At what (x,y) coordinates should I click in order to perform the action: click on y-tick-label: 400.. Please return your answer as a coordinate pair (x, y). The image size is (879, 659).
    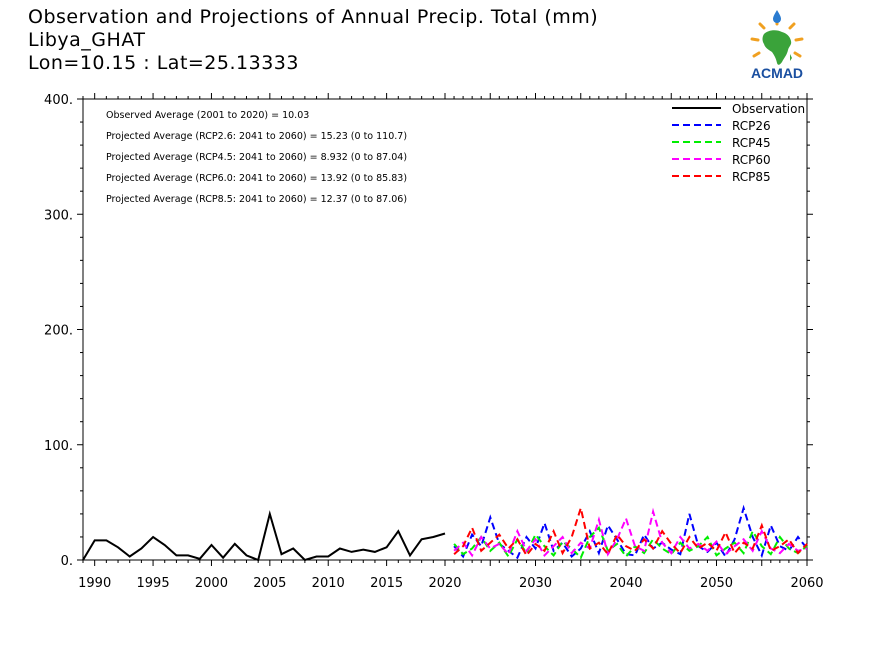
    Looking at the image, I should click on (58, 100).